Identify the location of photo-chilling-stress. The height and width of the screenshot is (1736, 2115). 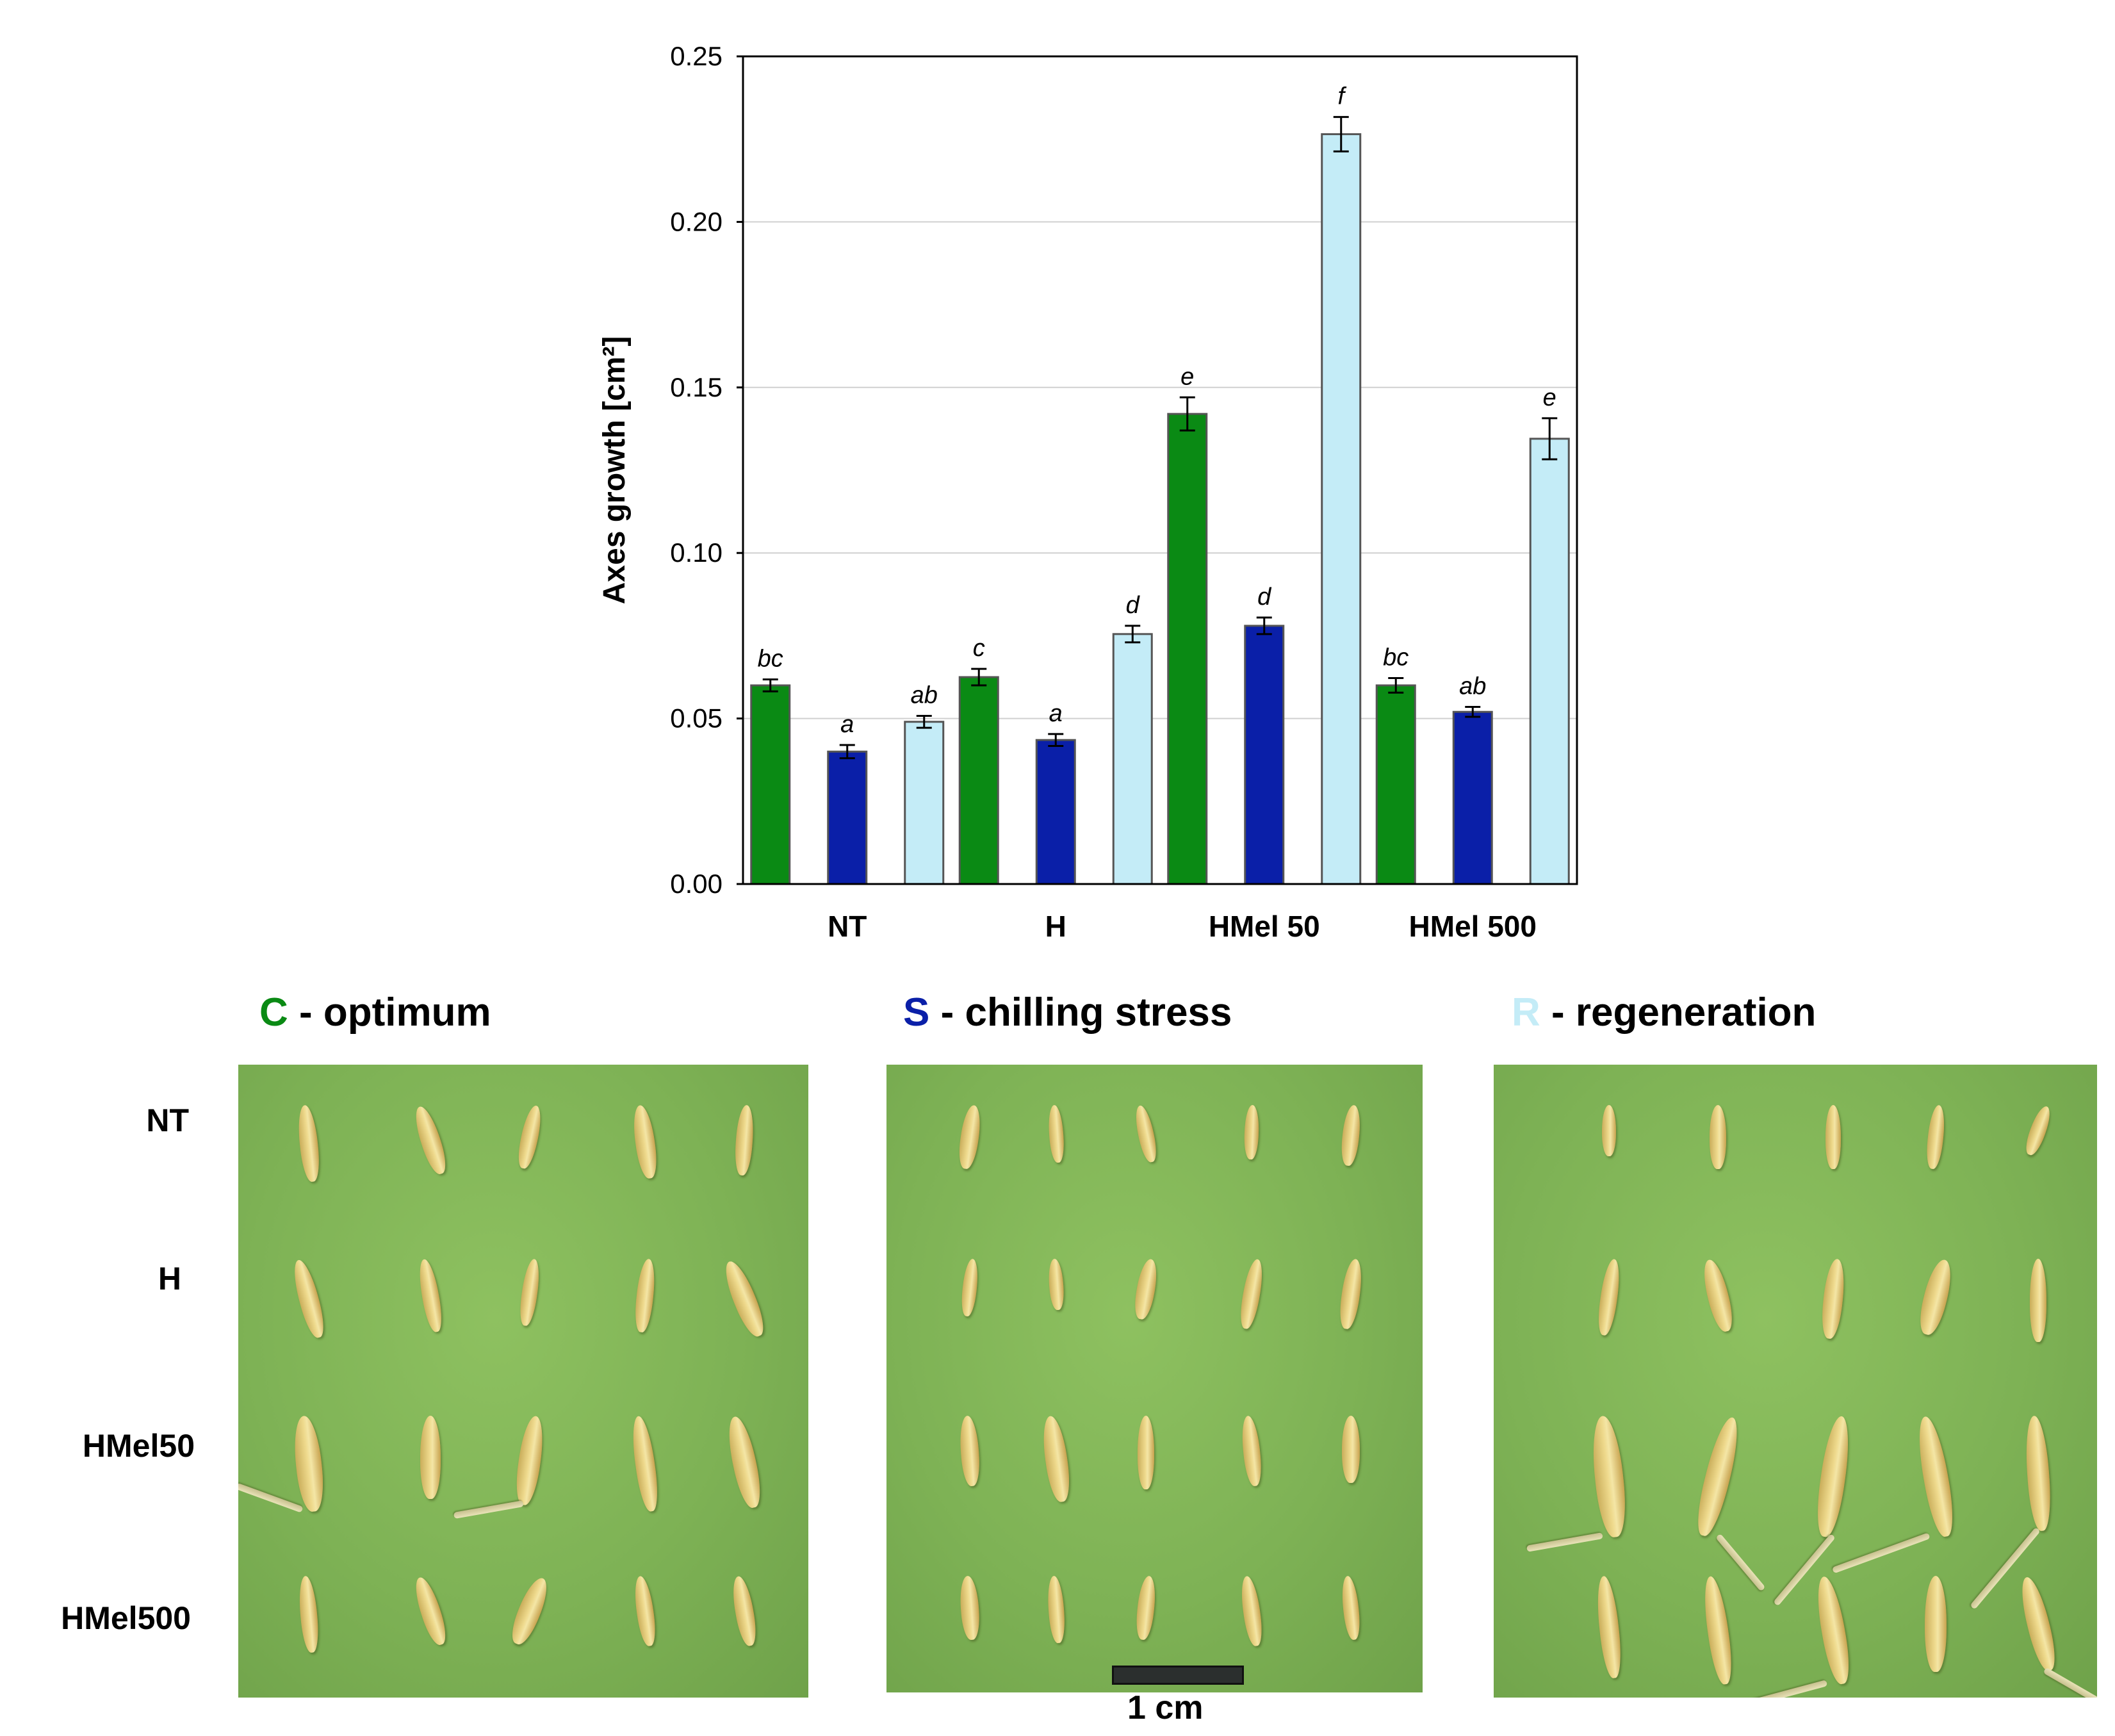
(1154, 1379).